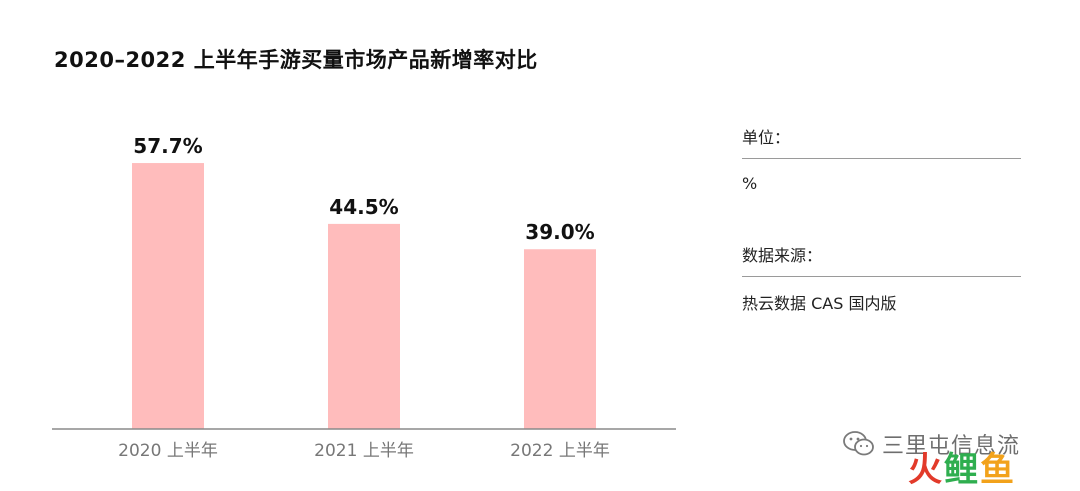 This screenshot has height=491, width=1080. I want to click on x-tick-label-3: 2022 上半年, so click(560, 451).